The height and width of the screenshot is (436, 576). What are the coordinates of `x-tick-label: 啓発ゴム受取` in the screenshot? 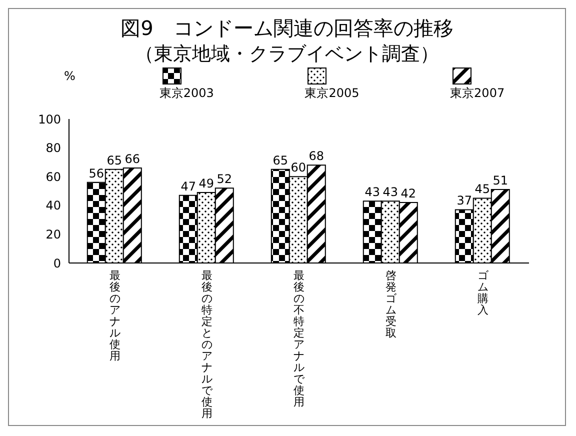 It's located at (392, 304).